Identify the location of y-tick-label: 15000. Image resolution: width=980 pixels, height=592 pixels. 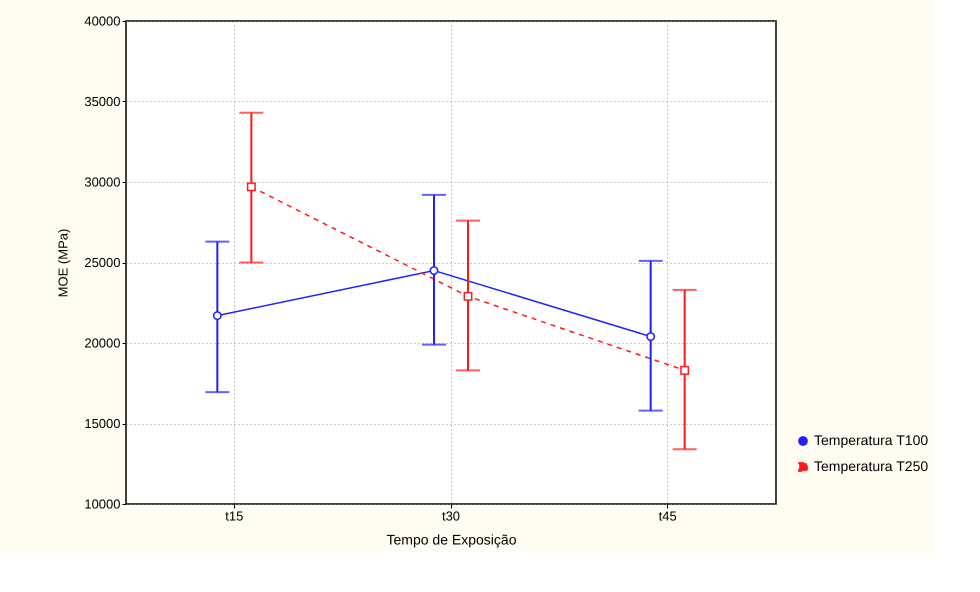
(102, 423).